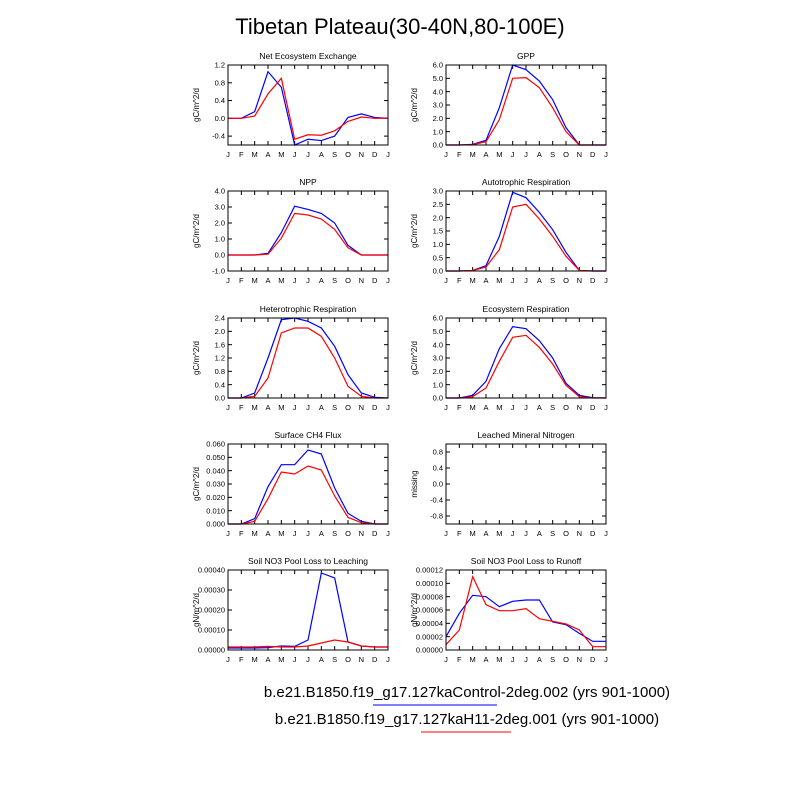 The width and height of the screenshot is (800, 800). What do you see at coordinates (429, 583) in the screenshot?
I see `y-tick-label: 0.00010` at bounding box center [429, 583].